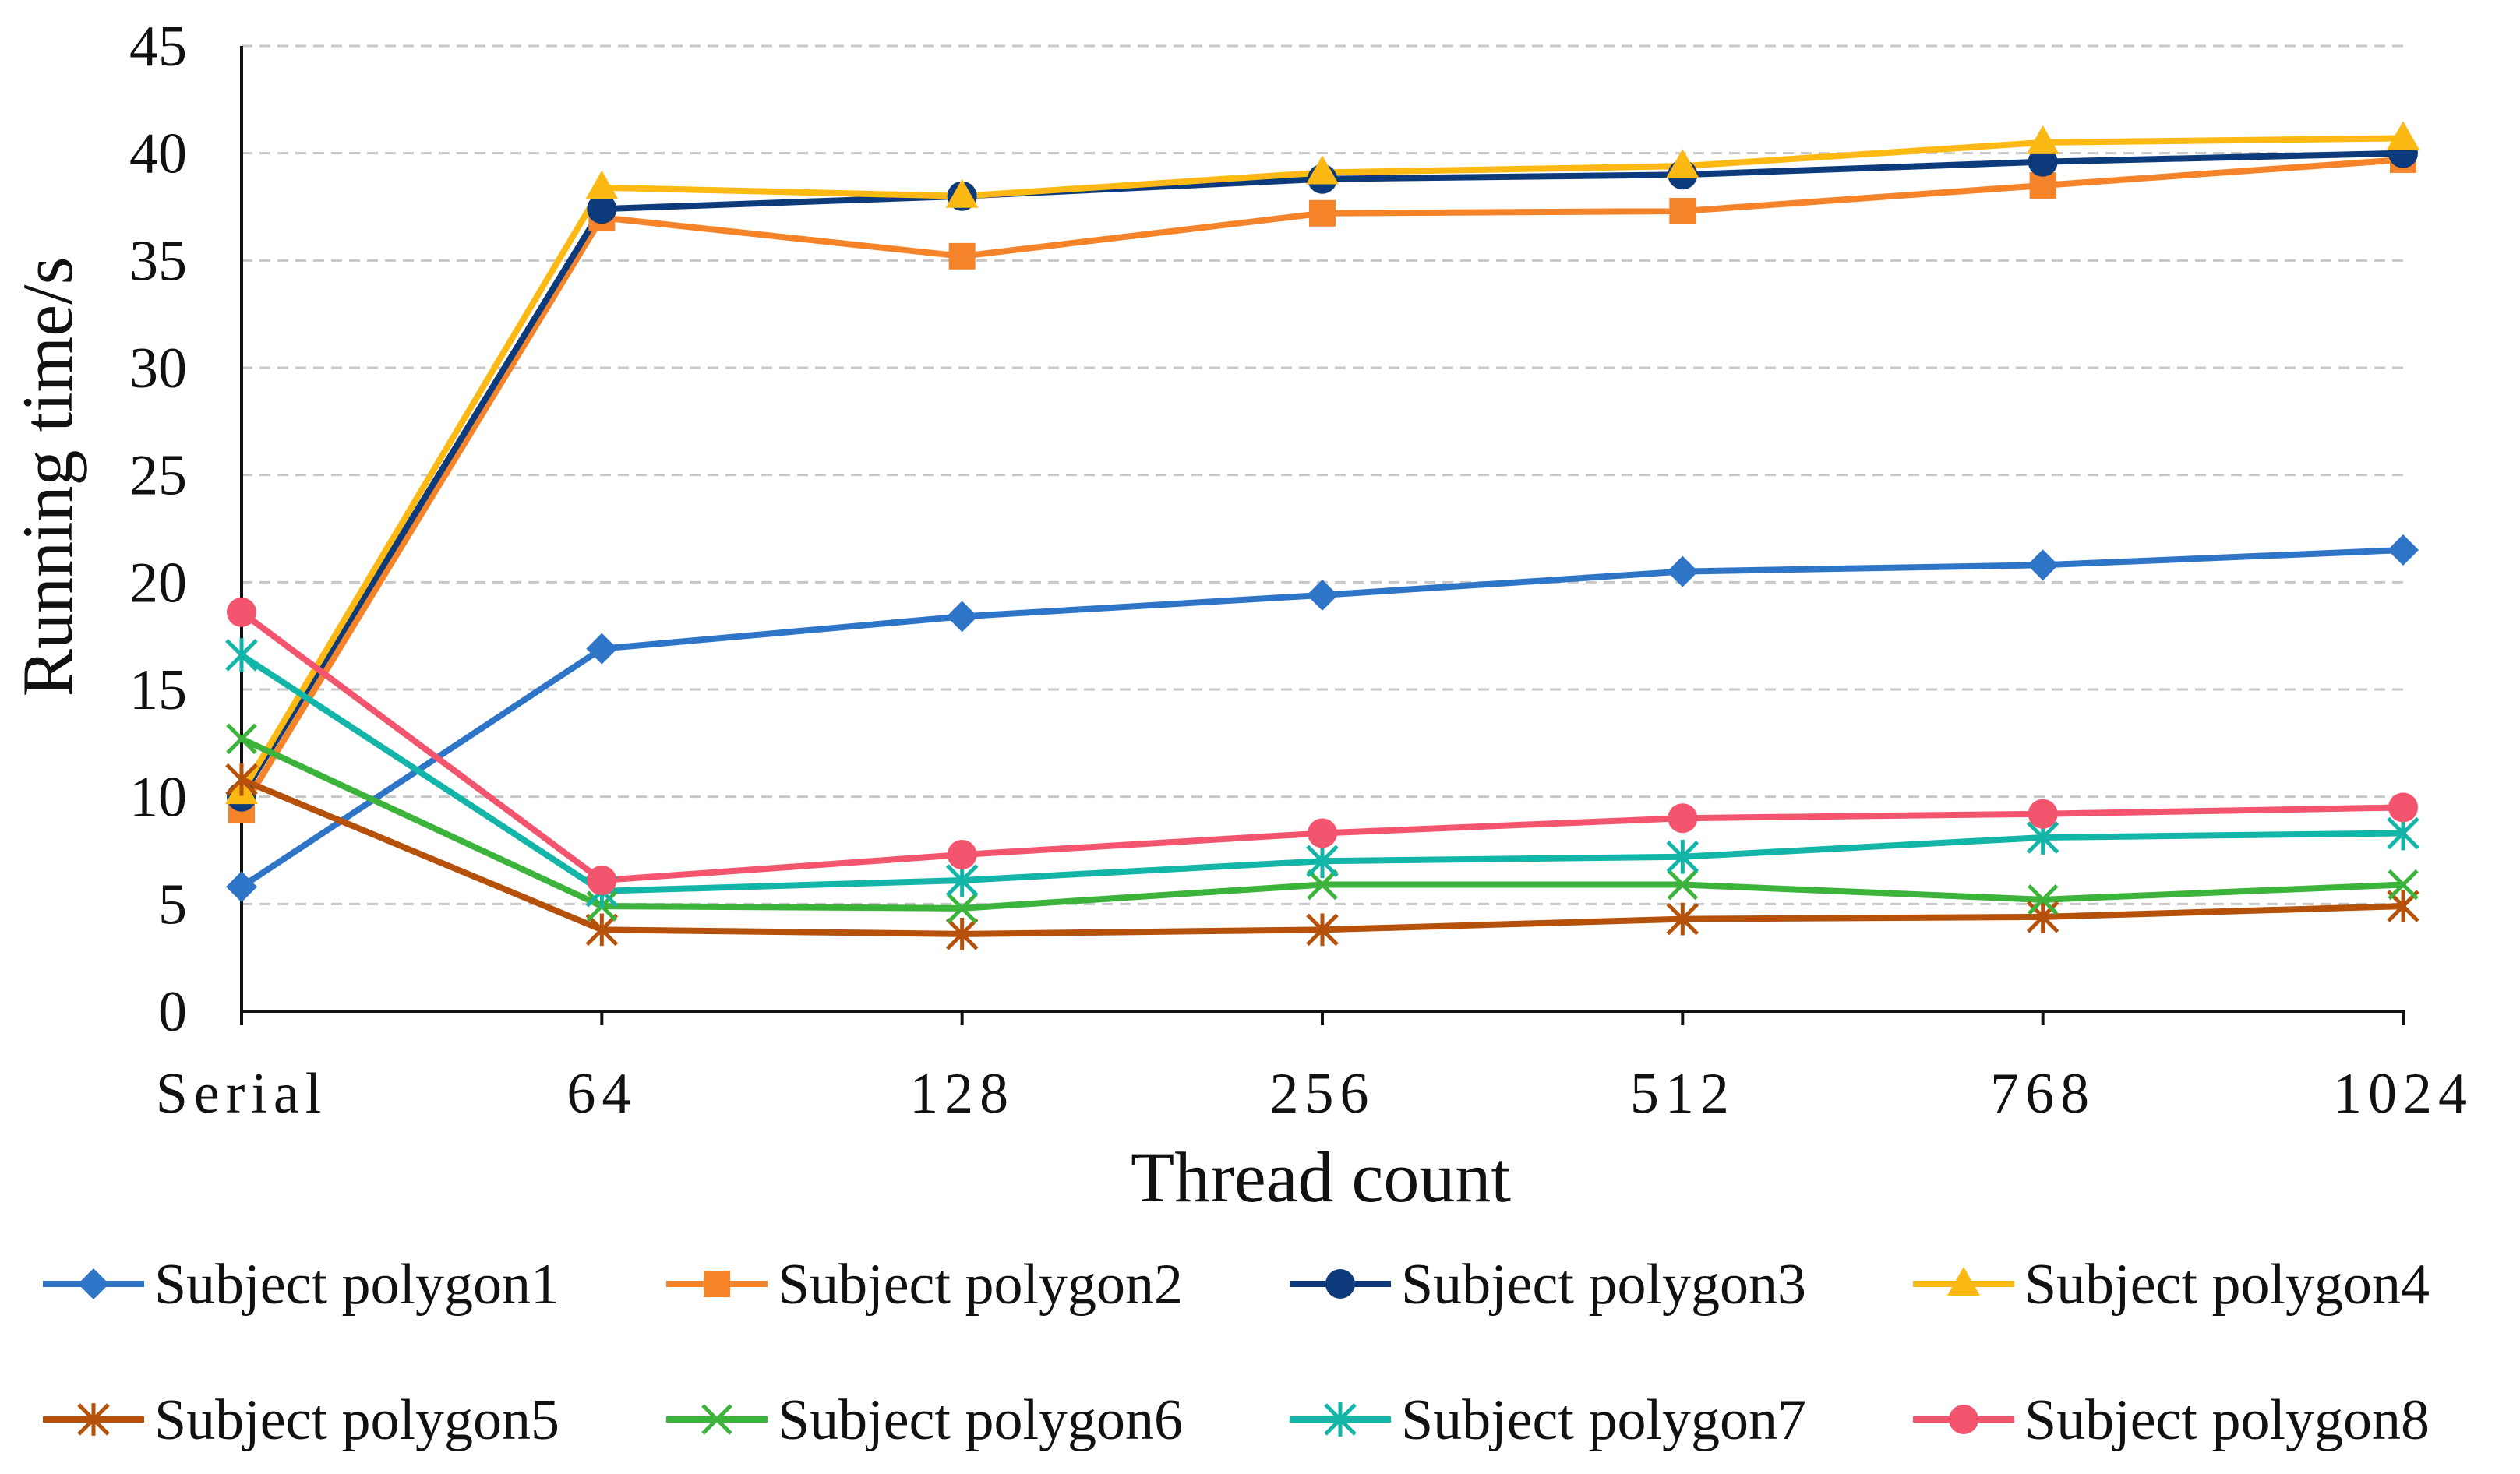  Describe the element at coordinates (981, 1420) in the screenshot. I see `legend-label: Subject polygon6` at that location.